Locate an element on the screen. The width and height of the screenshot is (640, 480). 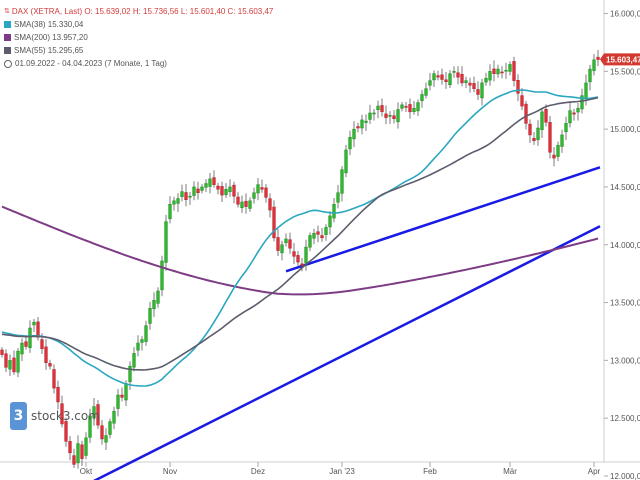
y-tick-label: 12.000,00 is located at coordinates (625, 476).